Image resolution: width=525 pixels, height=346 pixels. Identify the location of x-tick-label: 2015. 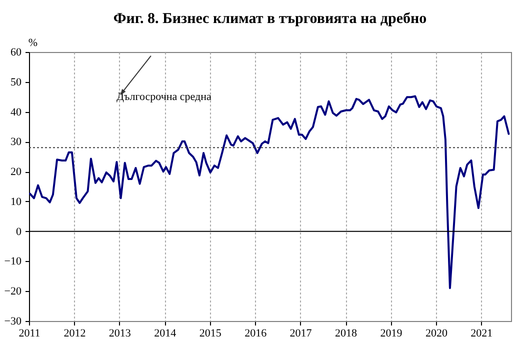
(210, 334).